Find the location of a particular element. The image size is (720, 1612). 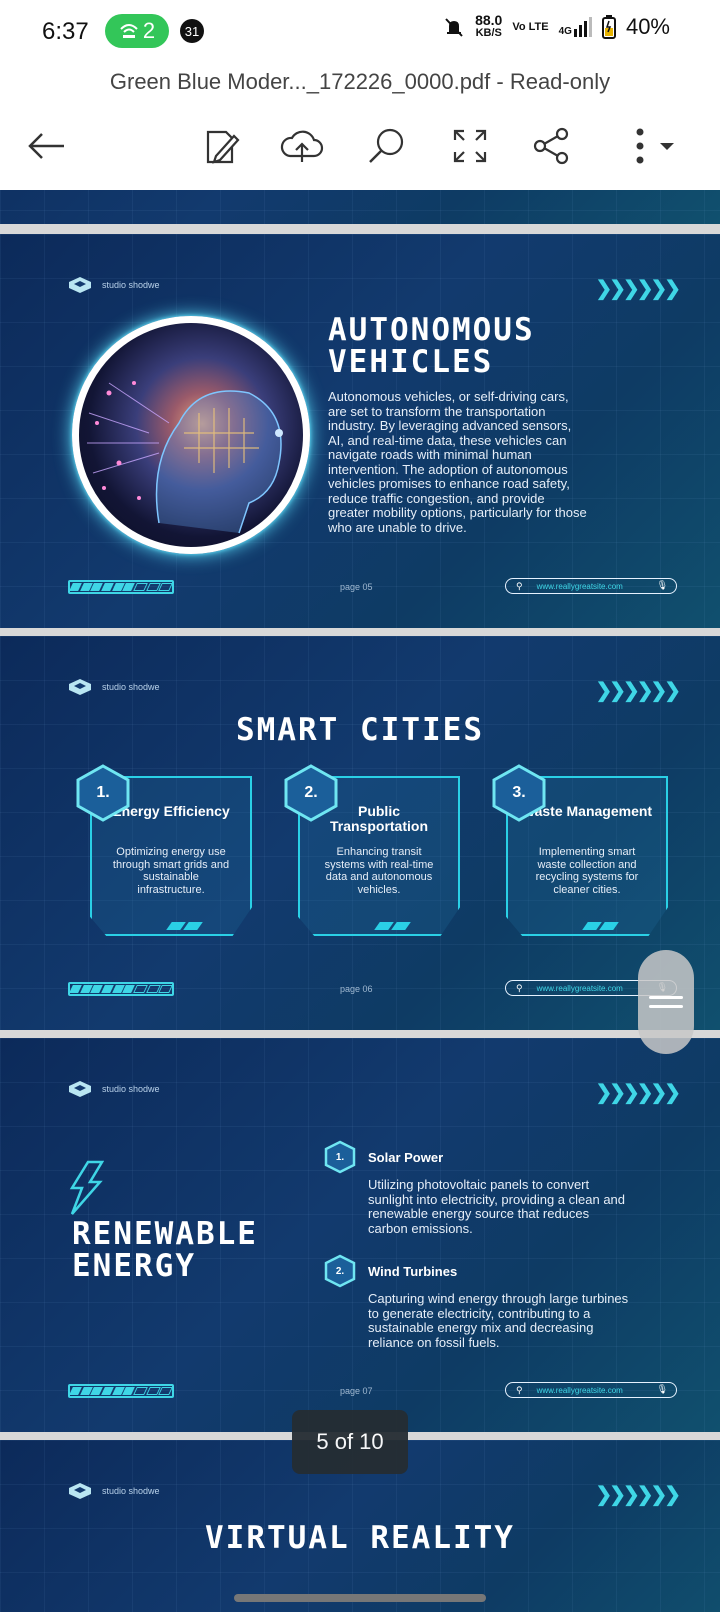

bell-muted-icon is located at coordinates (454, 27).